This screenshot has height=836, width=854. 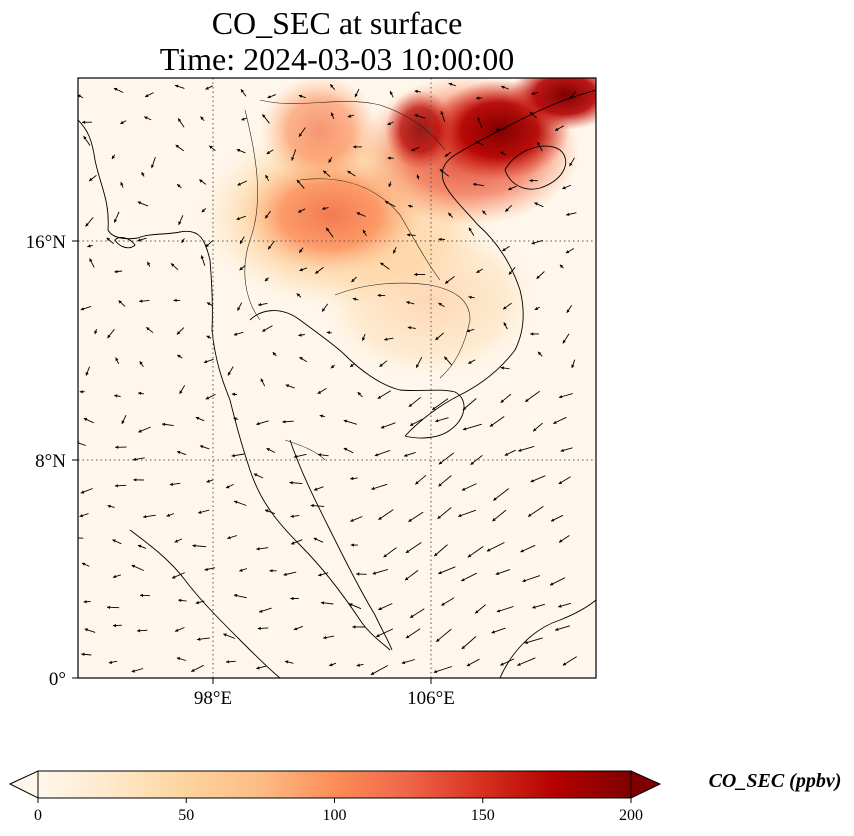 I want to click on title-line-1: CO_SEC at surface, so click(x=337, y=23).